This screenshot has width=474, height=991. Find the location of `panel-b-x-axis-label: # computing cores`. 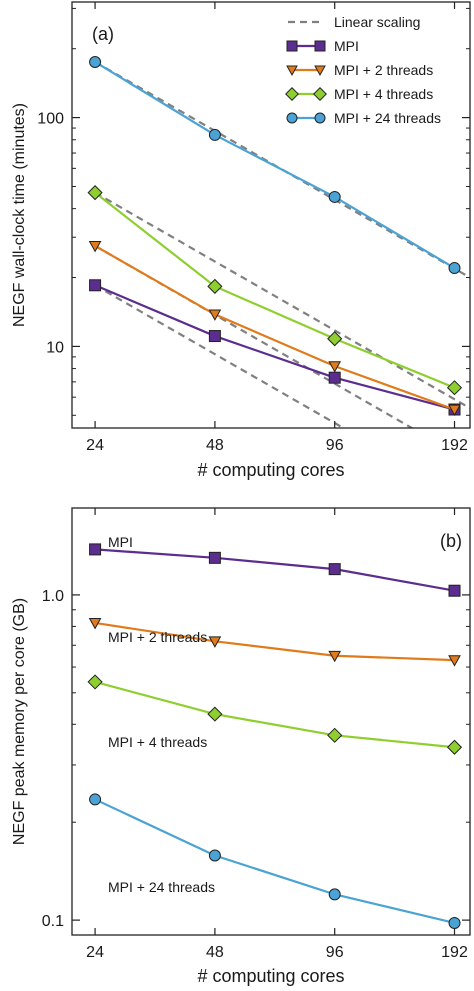

panel-b-x-axis-label: # computing cores is located at coordinates (270, 976).